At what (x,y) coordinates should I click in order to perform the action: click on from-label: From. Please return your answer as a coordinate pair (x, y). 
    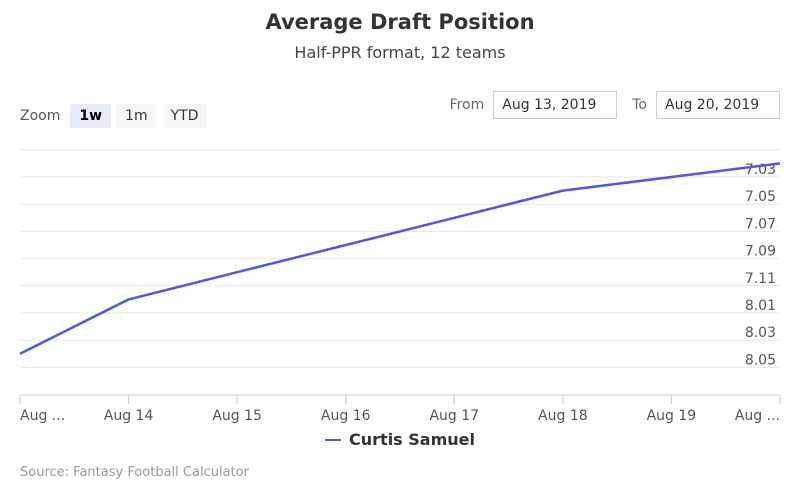
    Looking at the image, I should click on (467, 105).